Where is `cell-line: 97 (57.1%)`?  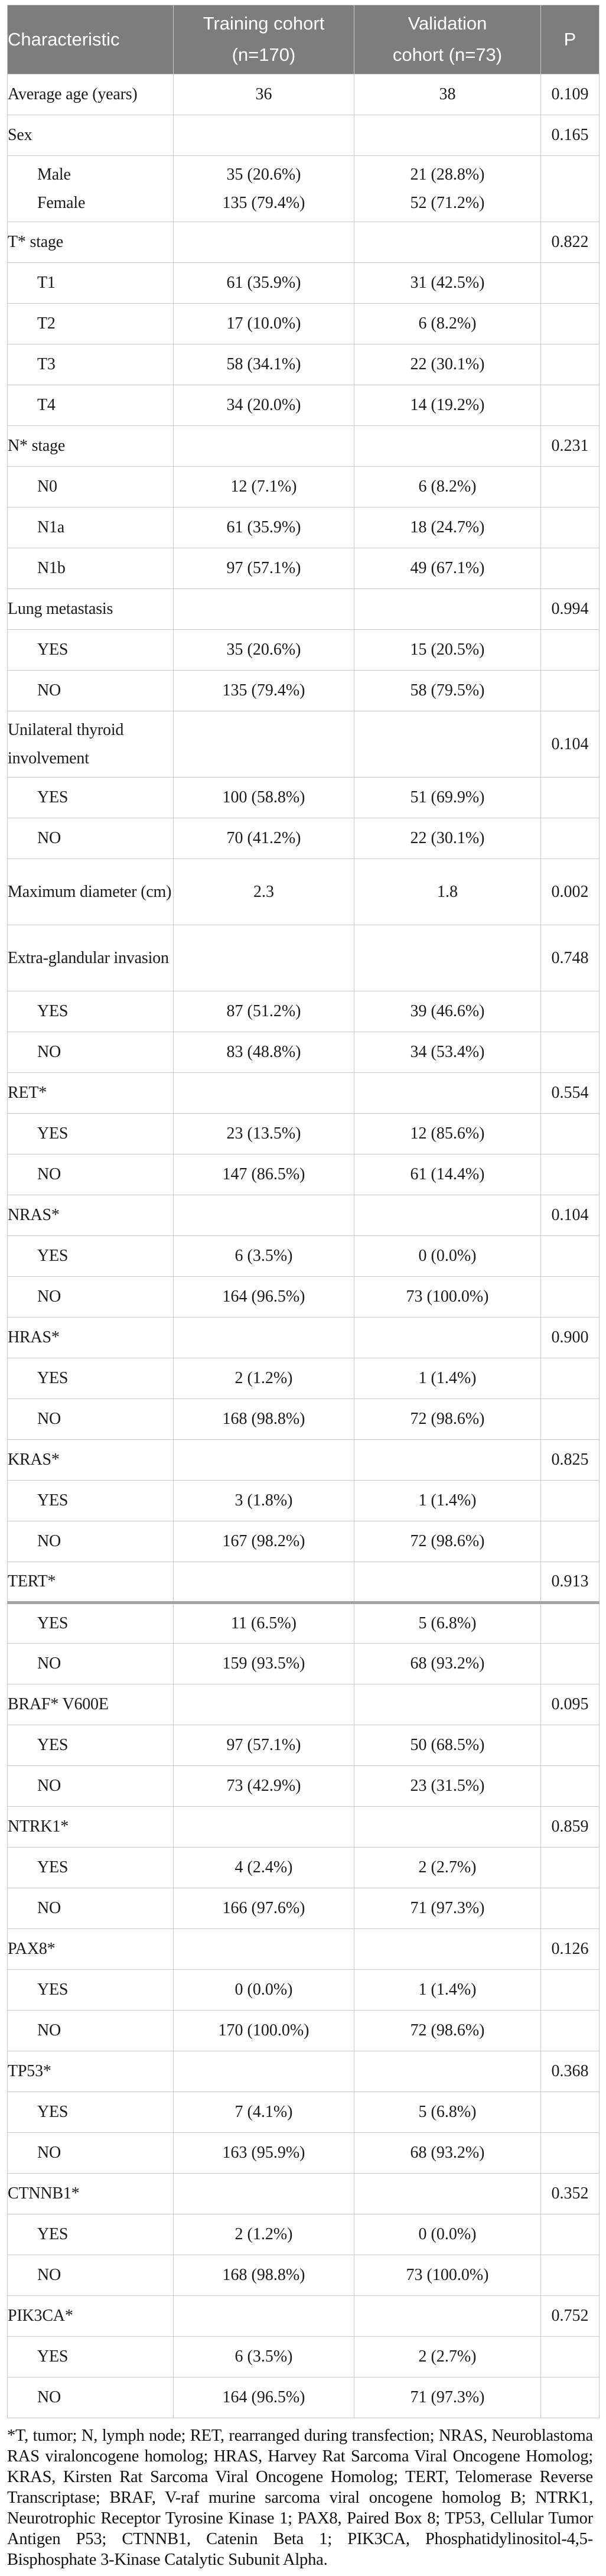 cell-line: 97 (57.1%) is located at coordinates (263, 1745).